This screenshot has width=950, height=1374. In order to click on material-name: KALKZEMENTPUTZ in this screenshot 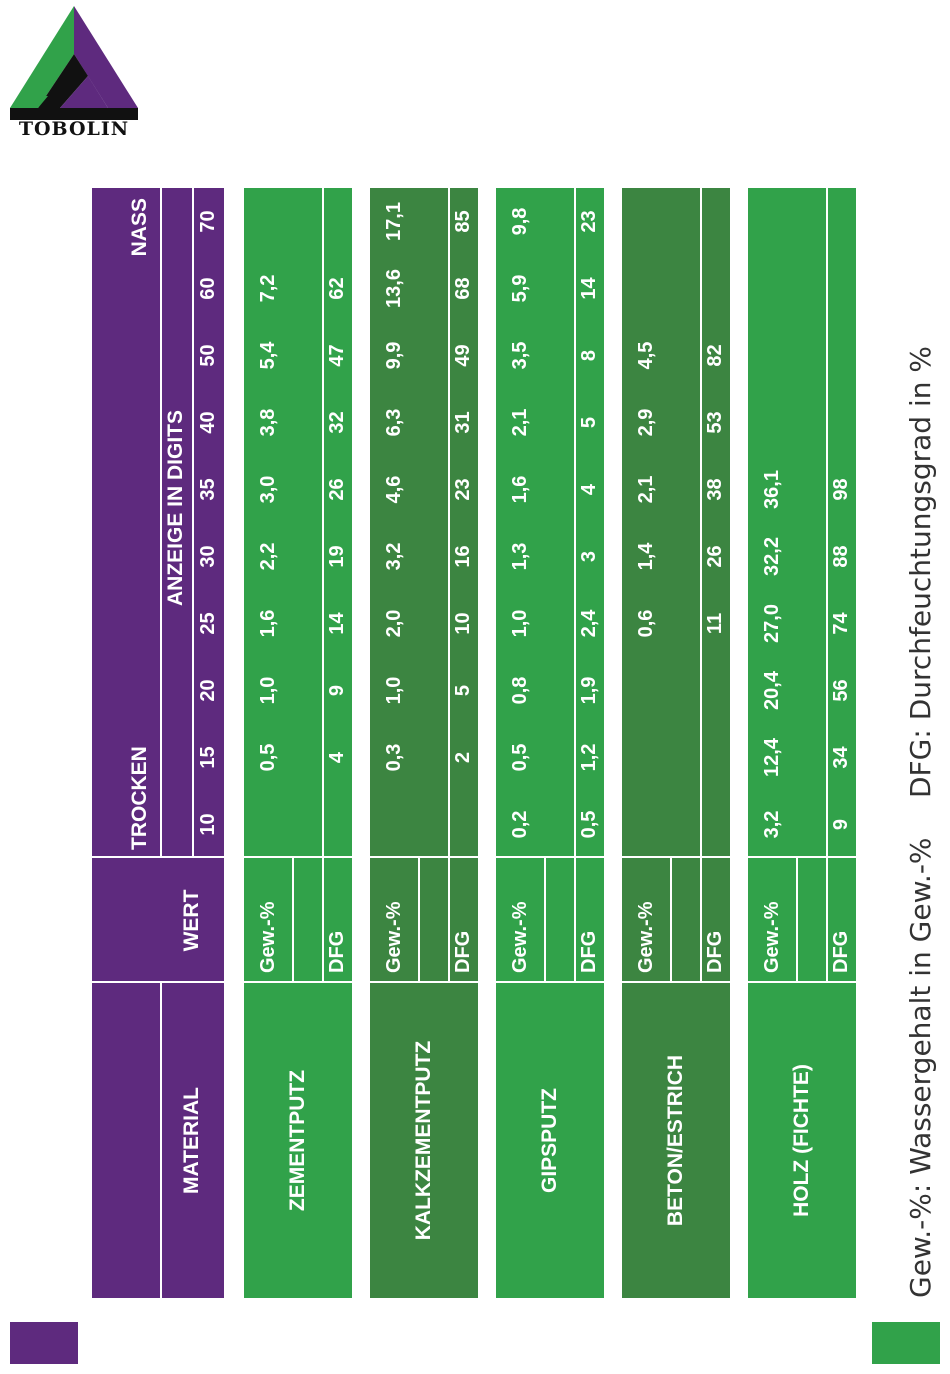, I will do `click(423, 1140)`.